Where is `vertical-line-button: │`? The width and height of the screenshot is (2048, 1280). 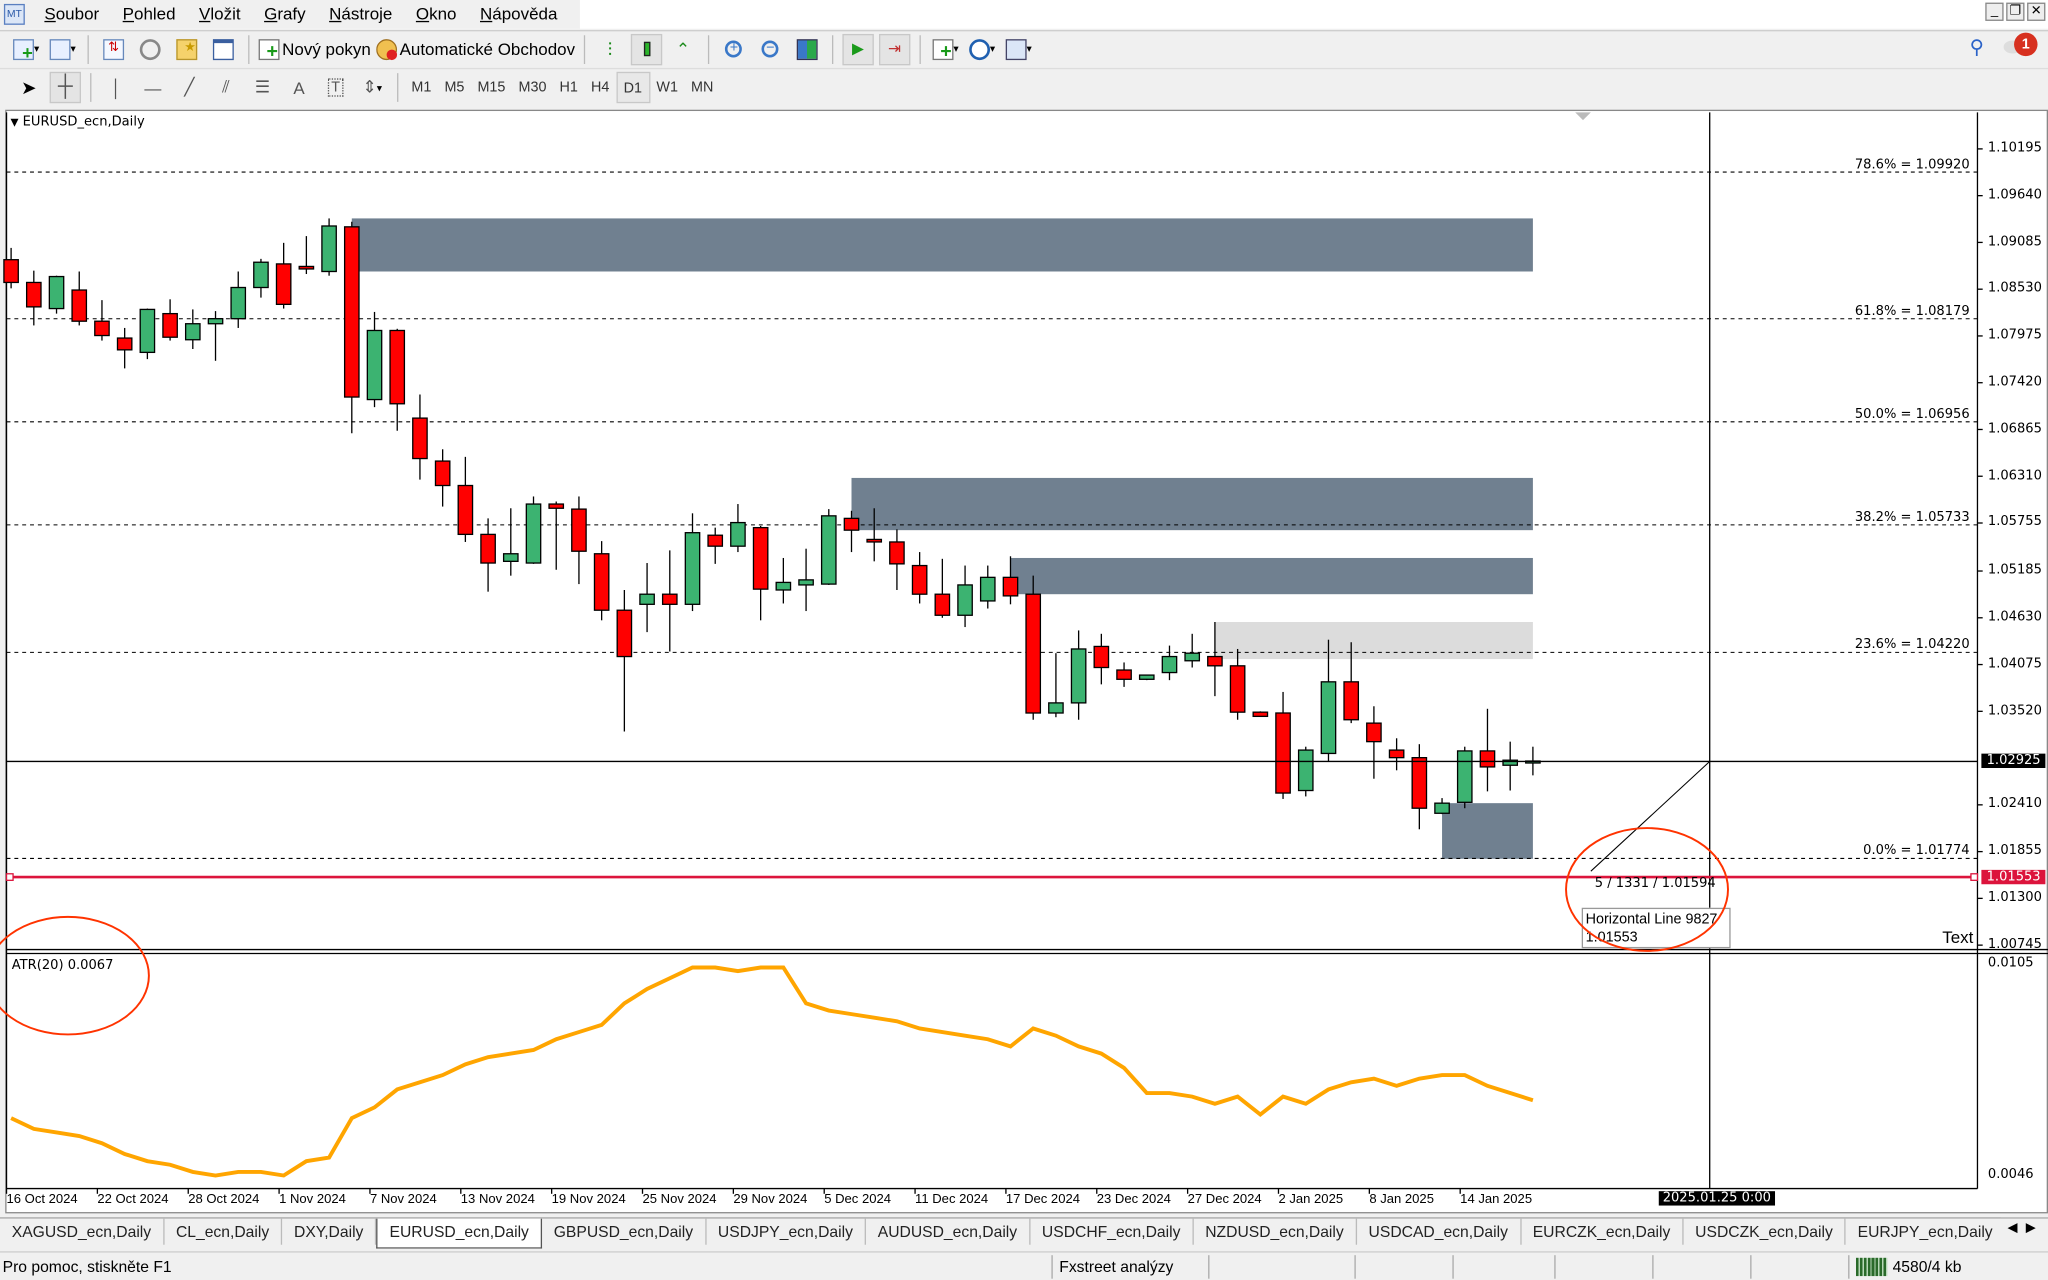 vertical-line-button: │ is located at coordinates (116, 87).